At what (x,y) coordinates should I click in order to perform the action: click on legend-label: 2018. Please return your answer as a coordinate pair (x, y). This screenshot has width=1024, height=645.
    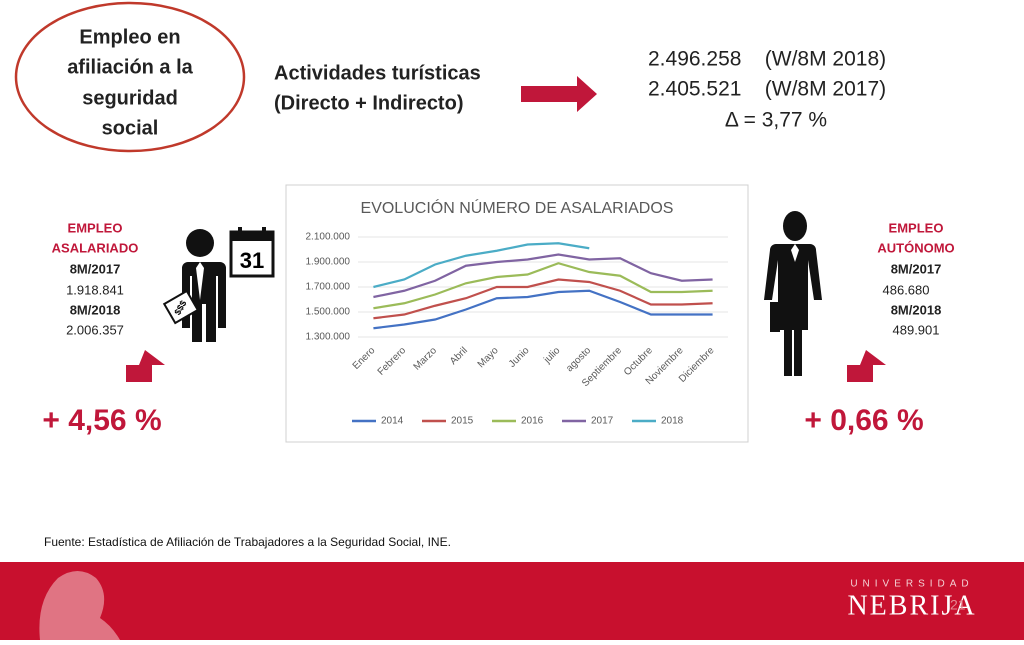
    Looking at the image, I should click on (672, 421).